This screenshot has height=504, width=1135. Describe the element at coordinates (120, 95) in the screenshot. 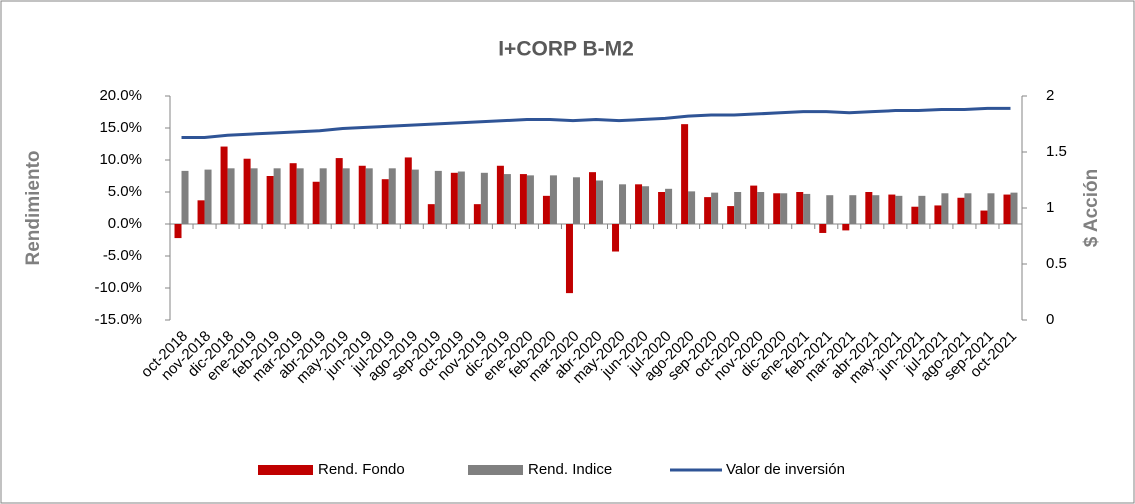

I see `y-tick-label: 20.0%` at that location.